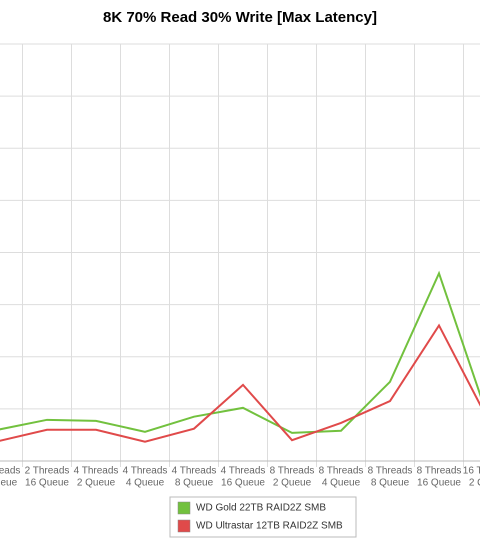 The width and height of the screenshot is (480, 542). I want to click on chart-title: 8K 70% Read 30% Write [Max Latency], so click(240, 17).